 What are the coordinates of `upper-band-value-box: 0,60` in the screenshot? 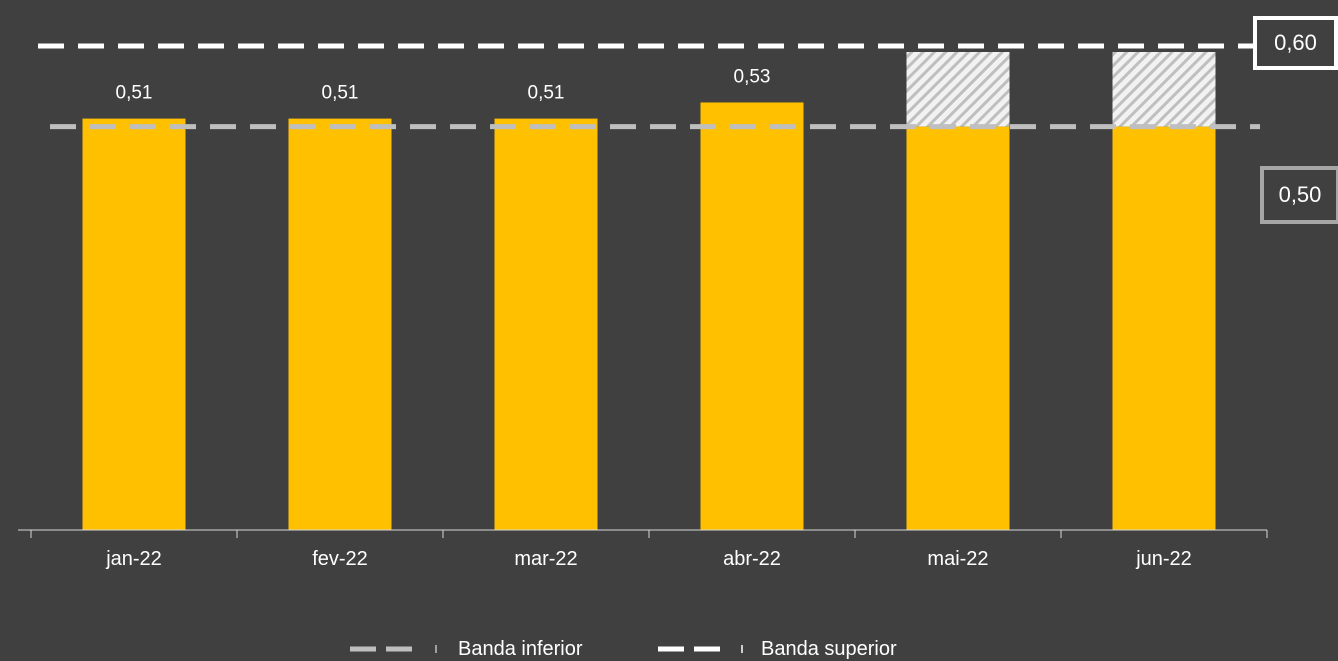 It's located at (1295, 43).